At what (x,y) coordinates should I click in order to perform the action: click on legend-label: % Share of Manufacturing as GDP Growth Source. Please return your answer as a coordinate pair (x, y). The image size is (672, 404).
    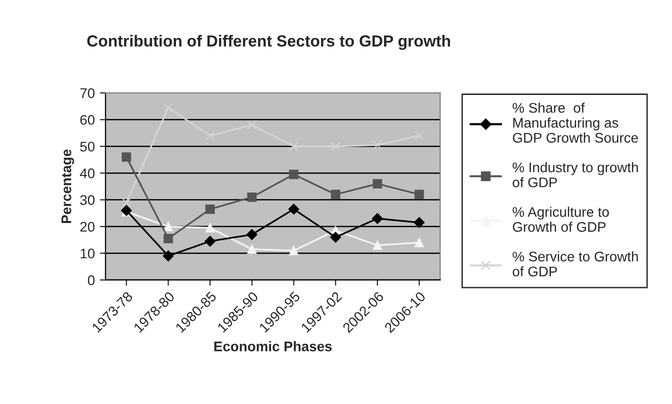
    Looking at the image, I should click on (575, 122).